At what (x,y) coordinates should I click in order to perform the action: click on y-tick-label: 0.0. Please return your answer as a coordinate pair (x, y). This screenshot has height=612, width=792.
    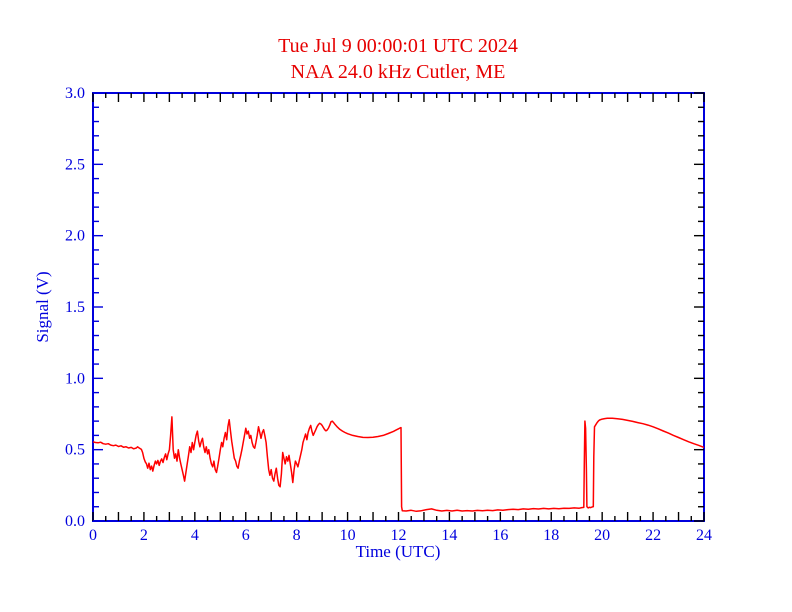
    Looking at the image, I should click on (75, 521).